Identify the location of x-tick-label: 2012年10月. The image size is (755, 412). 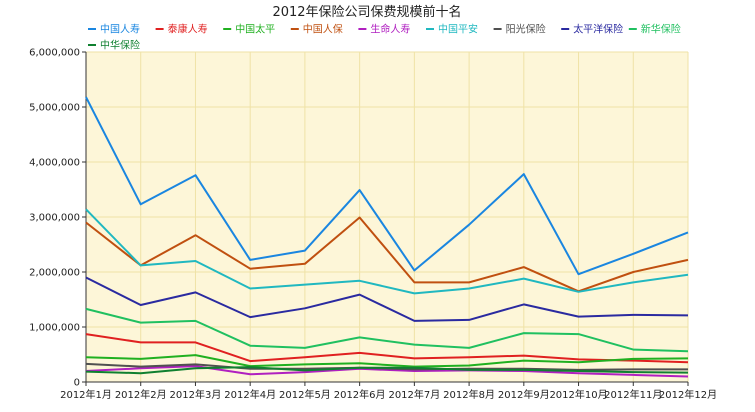
(578, 394).